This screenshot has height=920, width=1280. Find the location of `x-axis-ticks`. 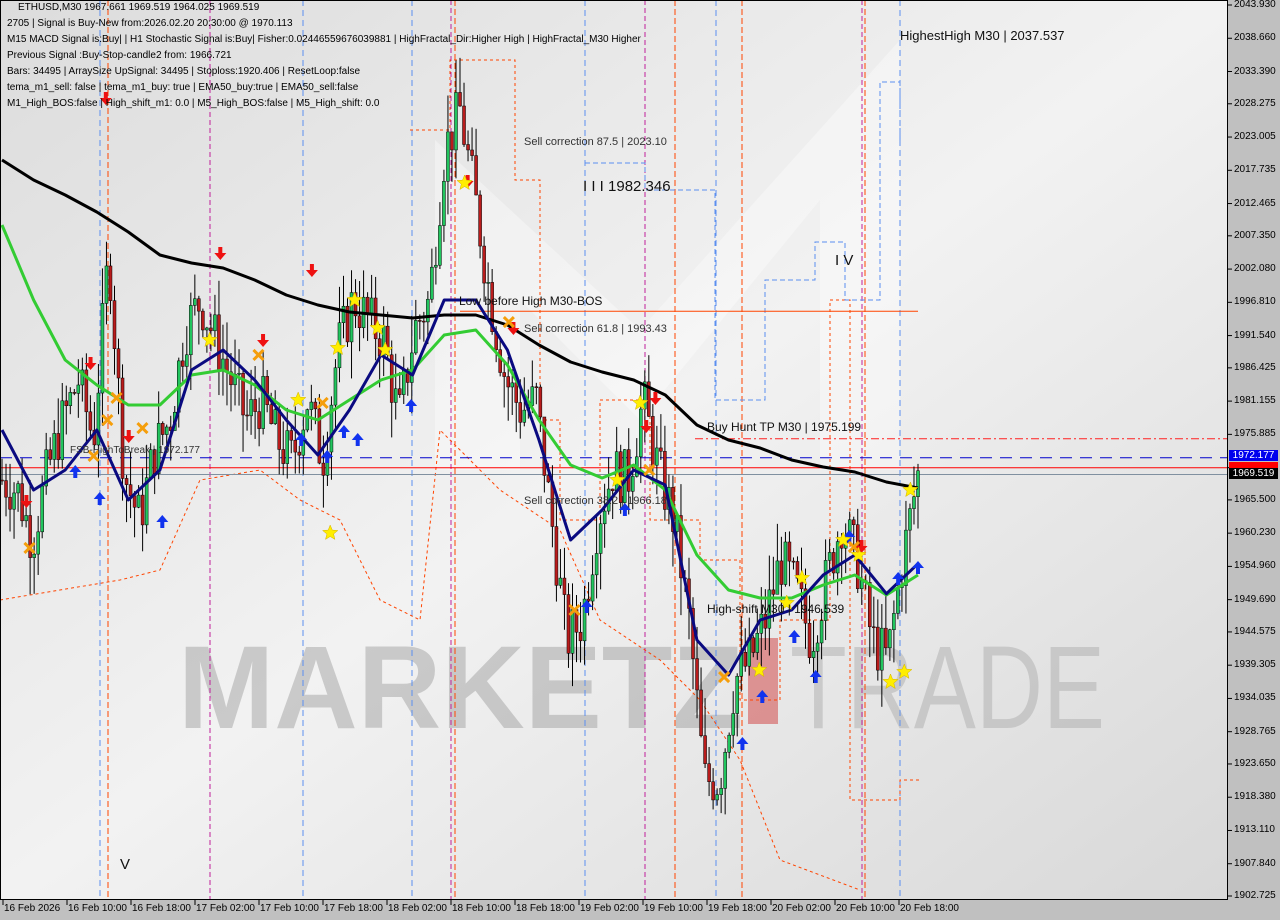

x-axis-ticks is located at coordinates (451, 902).